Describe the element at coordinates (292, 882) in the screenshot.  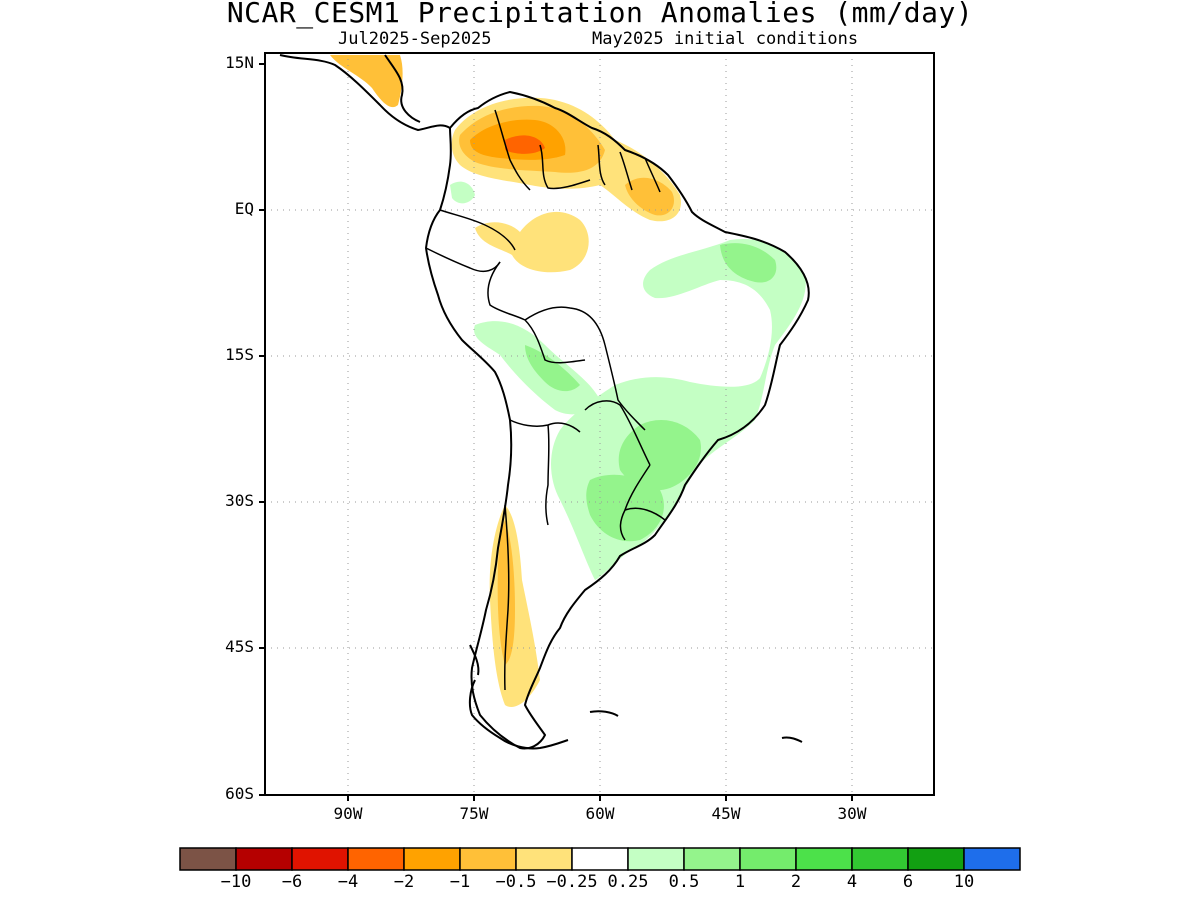
I see `colorbar-label-1: −6` at that location.